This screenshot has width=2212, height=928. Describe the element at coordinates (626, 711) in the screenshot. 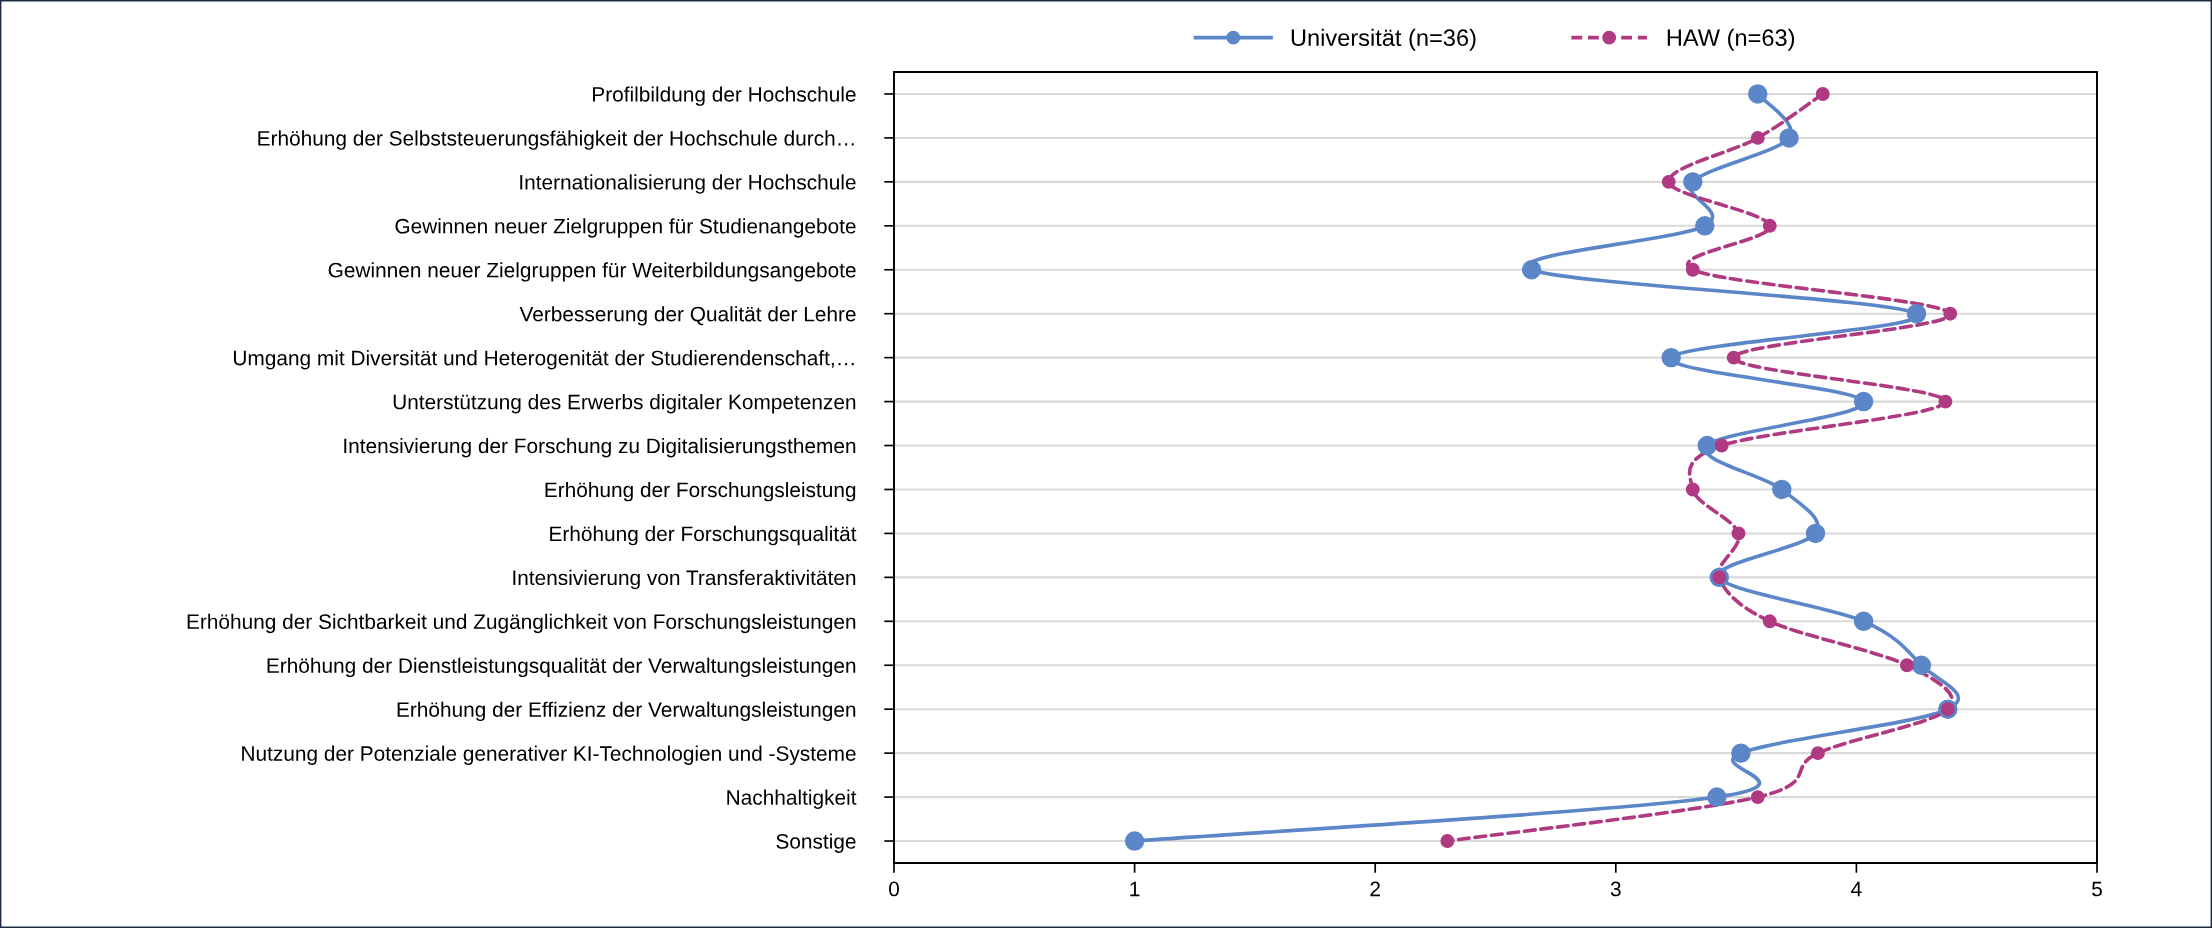

I see `y-tick-label: Erhöhung der Effizienz der Verwaltungsleistungen` at that location.